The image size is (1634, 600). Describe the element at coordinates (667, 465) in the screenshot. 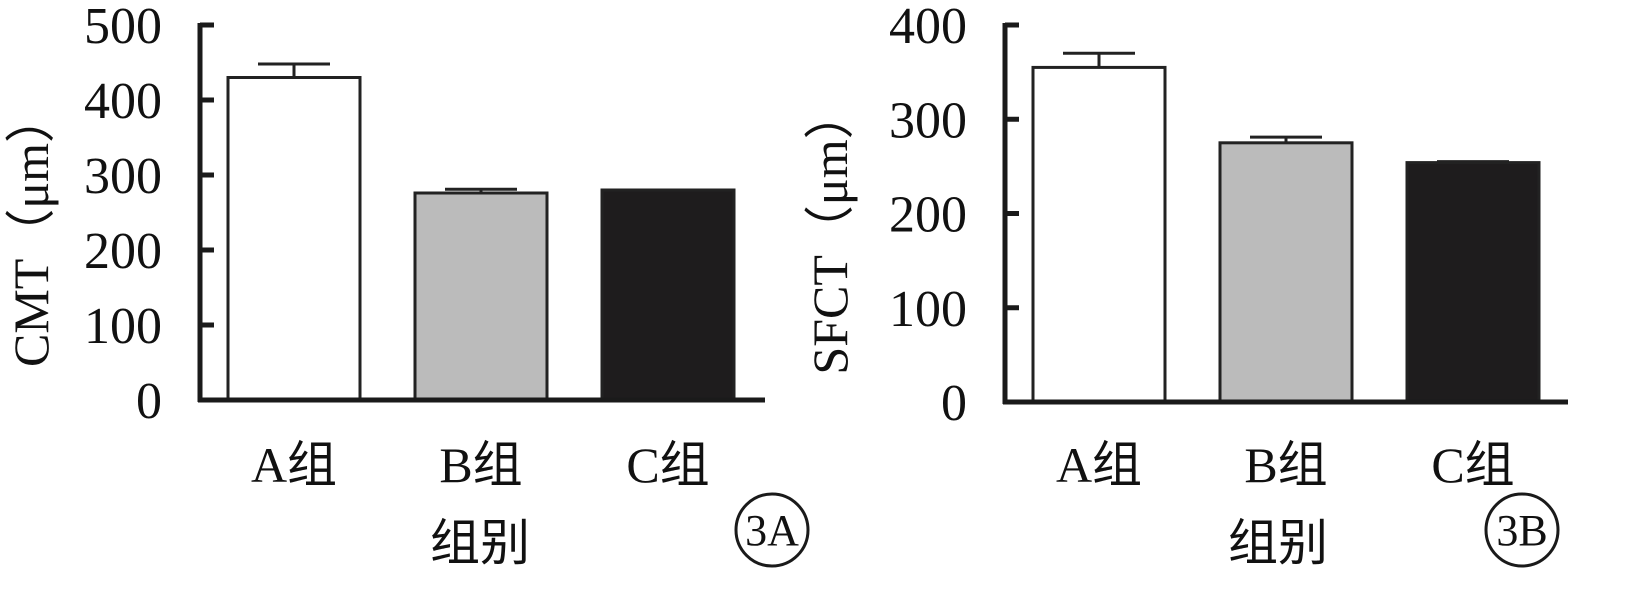

I see `x-category-label-a-2: C组` at that location.